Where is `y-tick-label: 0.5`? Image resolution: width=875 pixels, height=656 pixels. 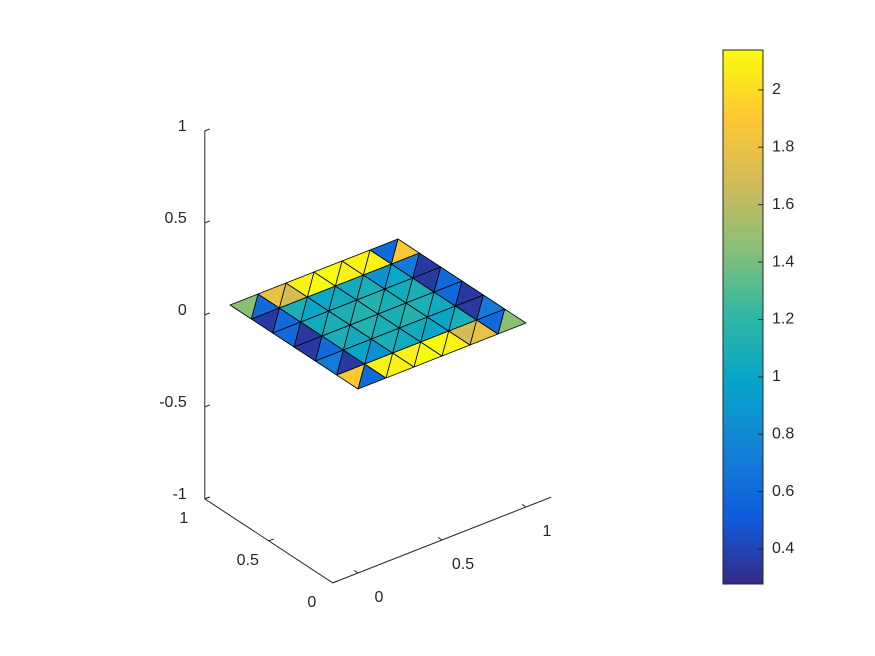 y-tick-label: 0.5 is located at coordinates (248, 560).